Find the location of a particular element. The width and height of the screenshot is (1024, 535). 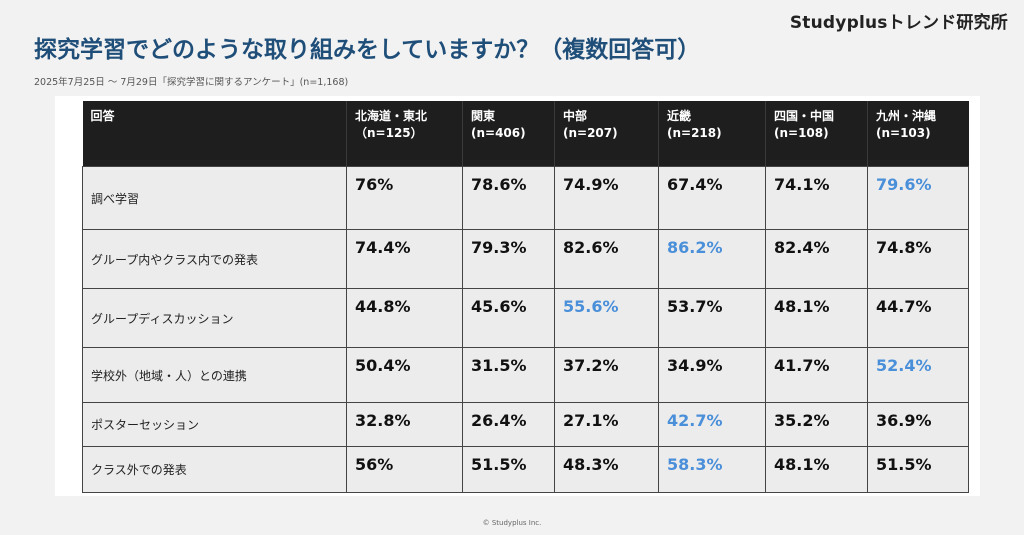

value-cell: 50.4% is located at coordinates (405, 375).